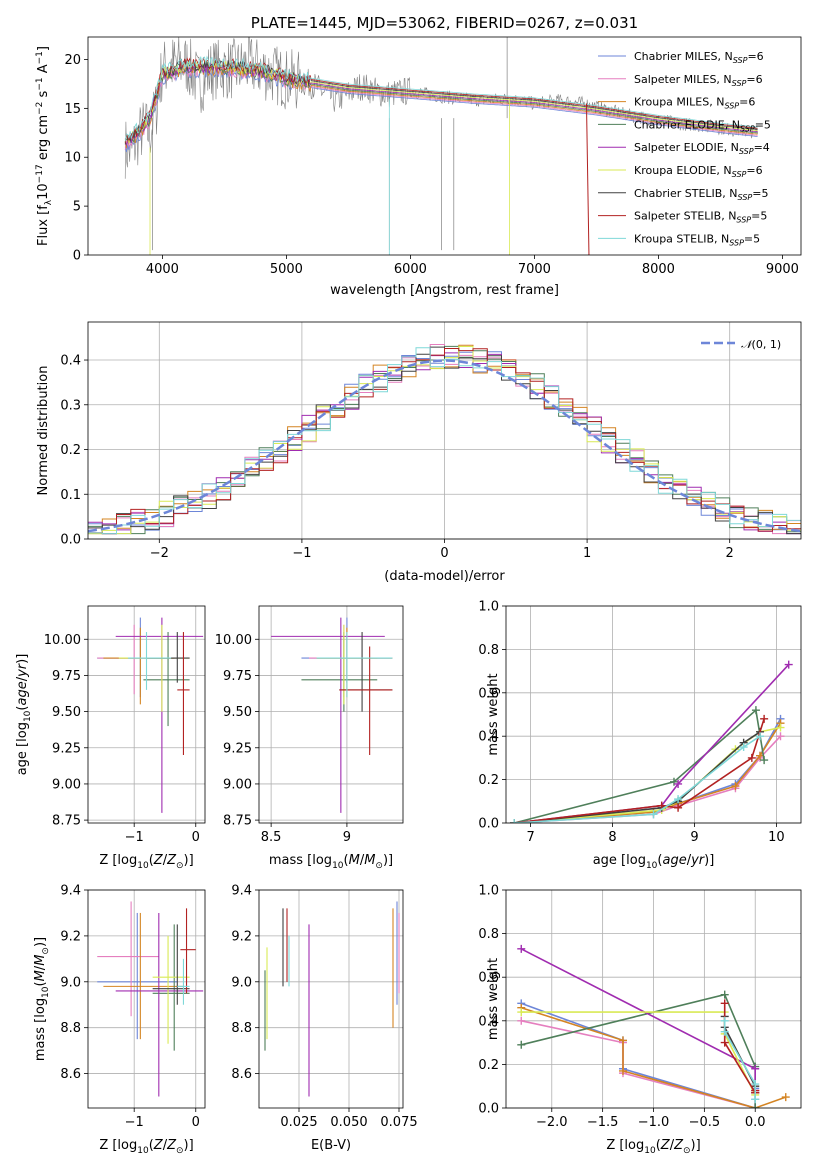 The image size is (819, 1170). What do you see at coordinates (488, 650) in the screenshot?
I see `y-tick-label: 0.8` at bounding box center [488, 650].